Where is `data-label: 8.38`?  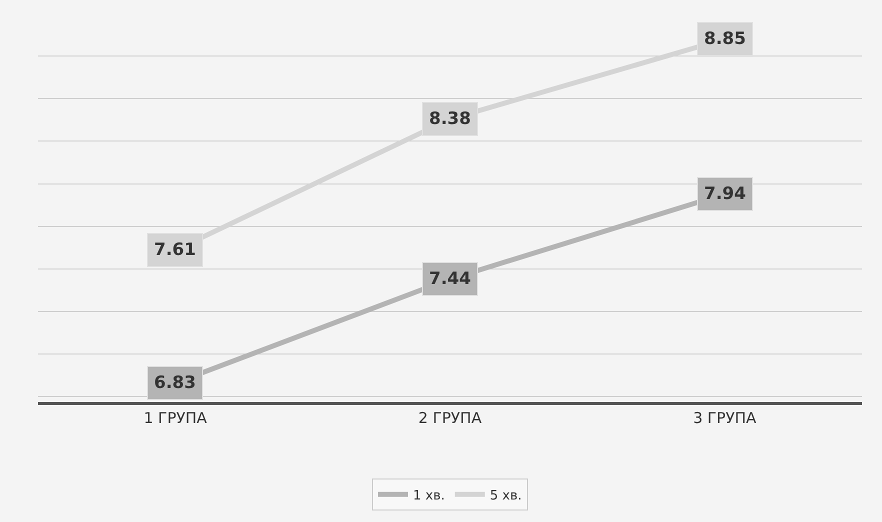
data-label: 8.38 is located at coordinates (450, 119).